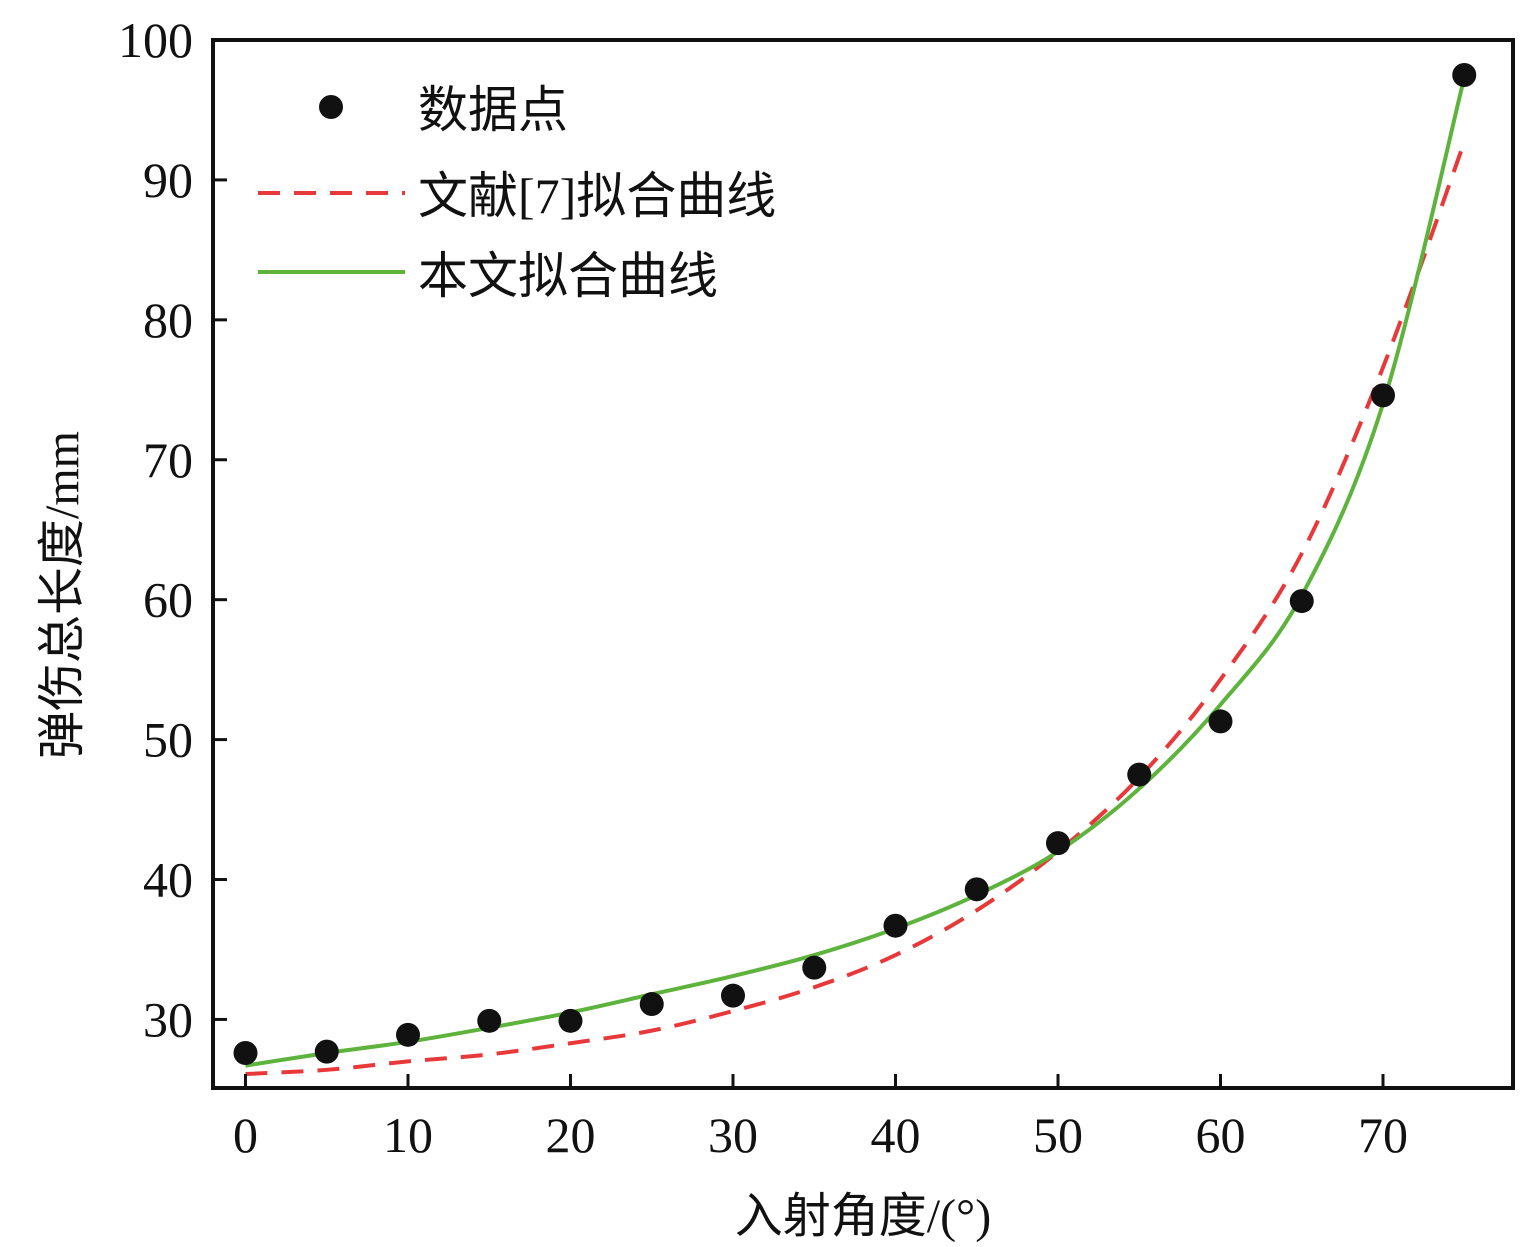 The height and width of the screenshot is (1247, 1535). Describe the element at coordinates (1058, 1135) in the screenshot. I see `x-tick-label: 50` at that location.